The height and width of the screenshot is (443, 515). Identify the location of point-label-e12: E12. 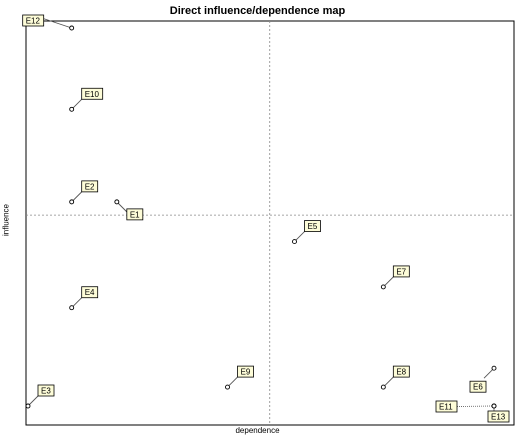
(33, 21).